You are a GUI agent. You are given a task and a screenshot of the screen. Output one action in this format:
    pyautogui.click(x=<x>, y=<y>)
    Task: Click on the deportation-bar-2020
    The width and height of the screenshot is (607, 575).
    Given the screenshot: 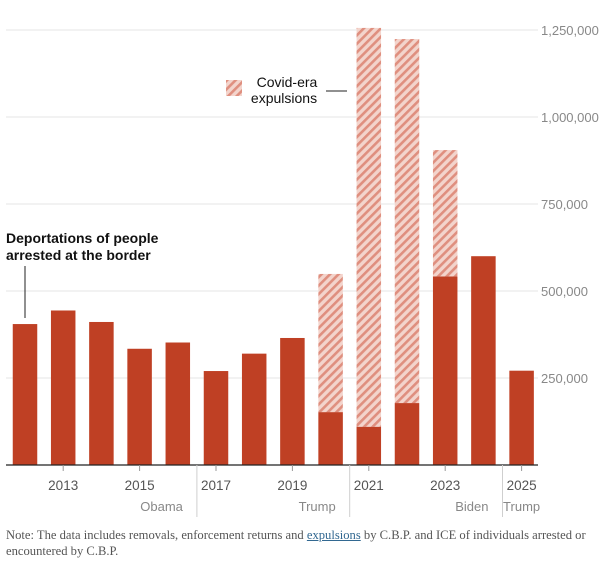 What is the action you would take?
    pyautogui.click(x=330, y=438)
    